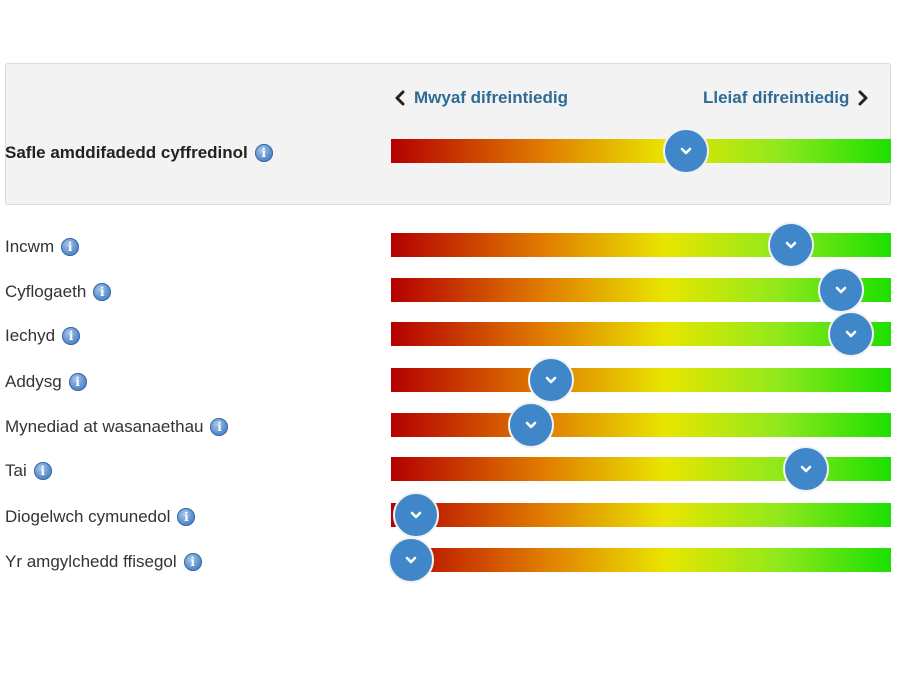 Image resolution: width=900 pixels, height=675 pixels. Describe the element at coordinates (126, 152) in the screenshot. I see `overall-rank-text: Safle amddifadedd cyffredinol` at that location.